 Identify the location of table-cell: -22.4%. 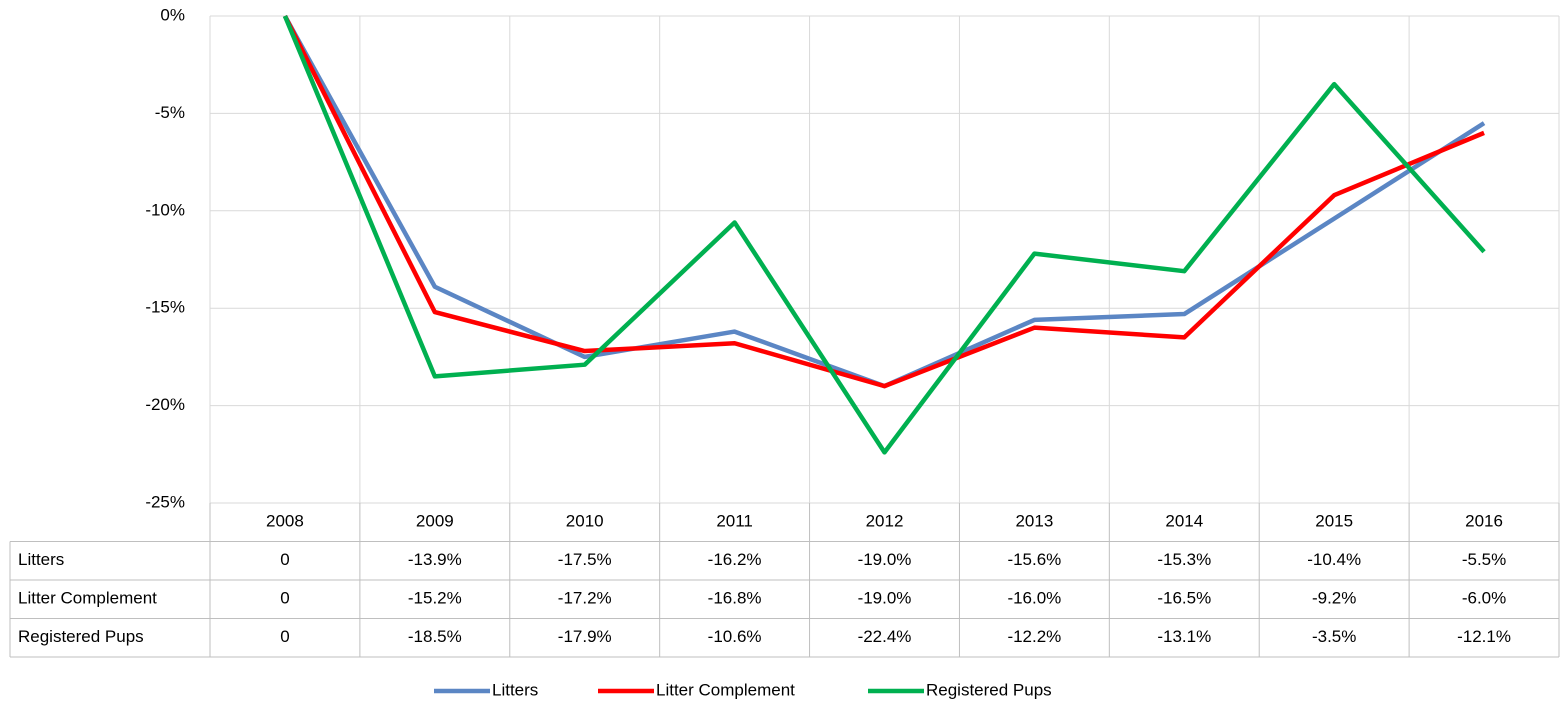
(885, 636).